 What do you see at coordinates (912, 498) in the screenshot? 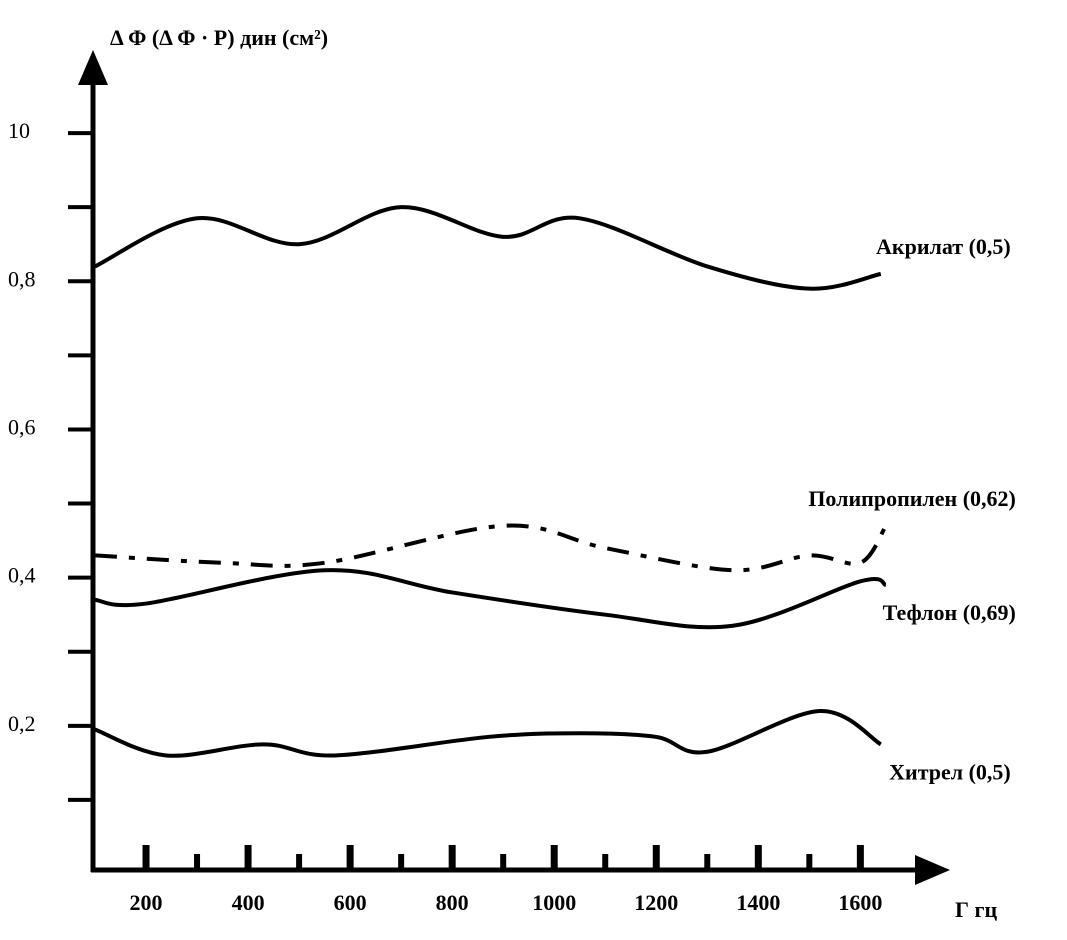
I see `series-label: Полипропилен (0,62)` at bounding box center [912, 498].